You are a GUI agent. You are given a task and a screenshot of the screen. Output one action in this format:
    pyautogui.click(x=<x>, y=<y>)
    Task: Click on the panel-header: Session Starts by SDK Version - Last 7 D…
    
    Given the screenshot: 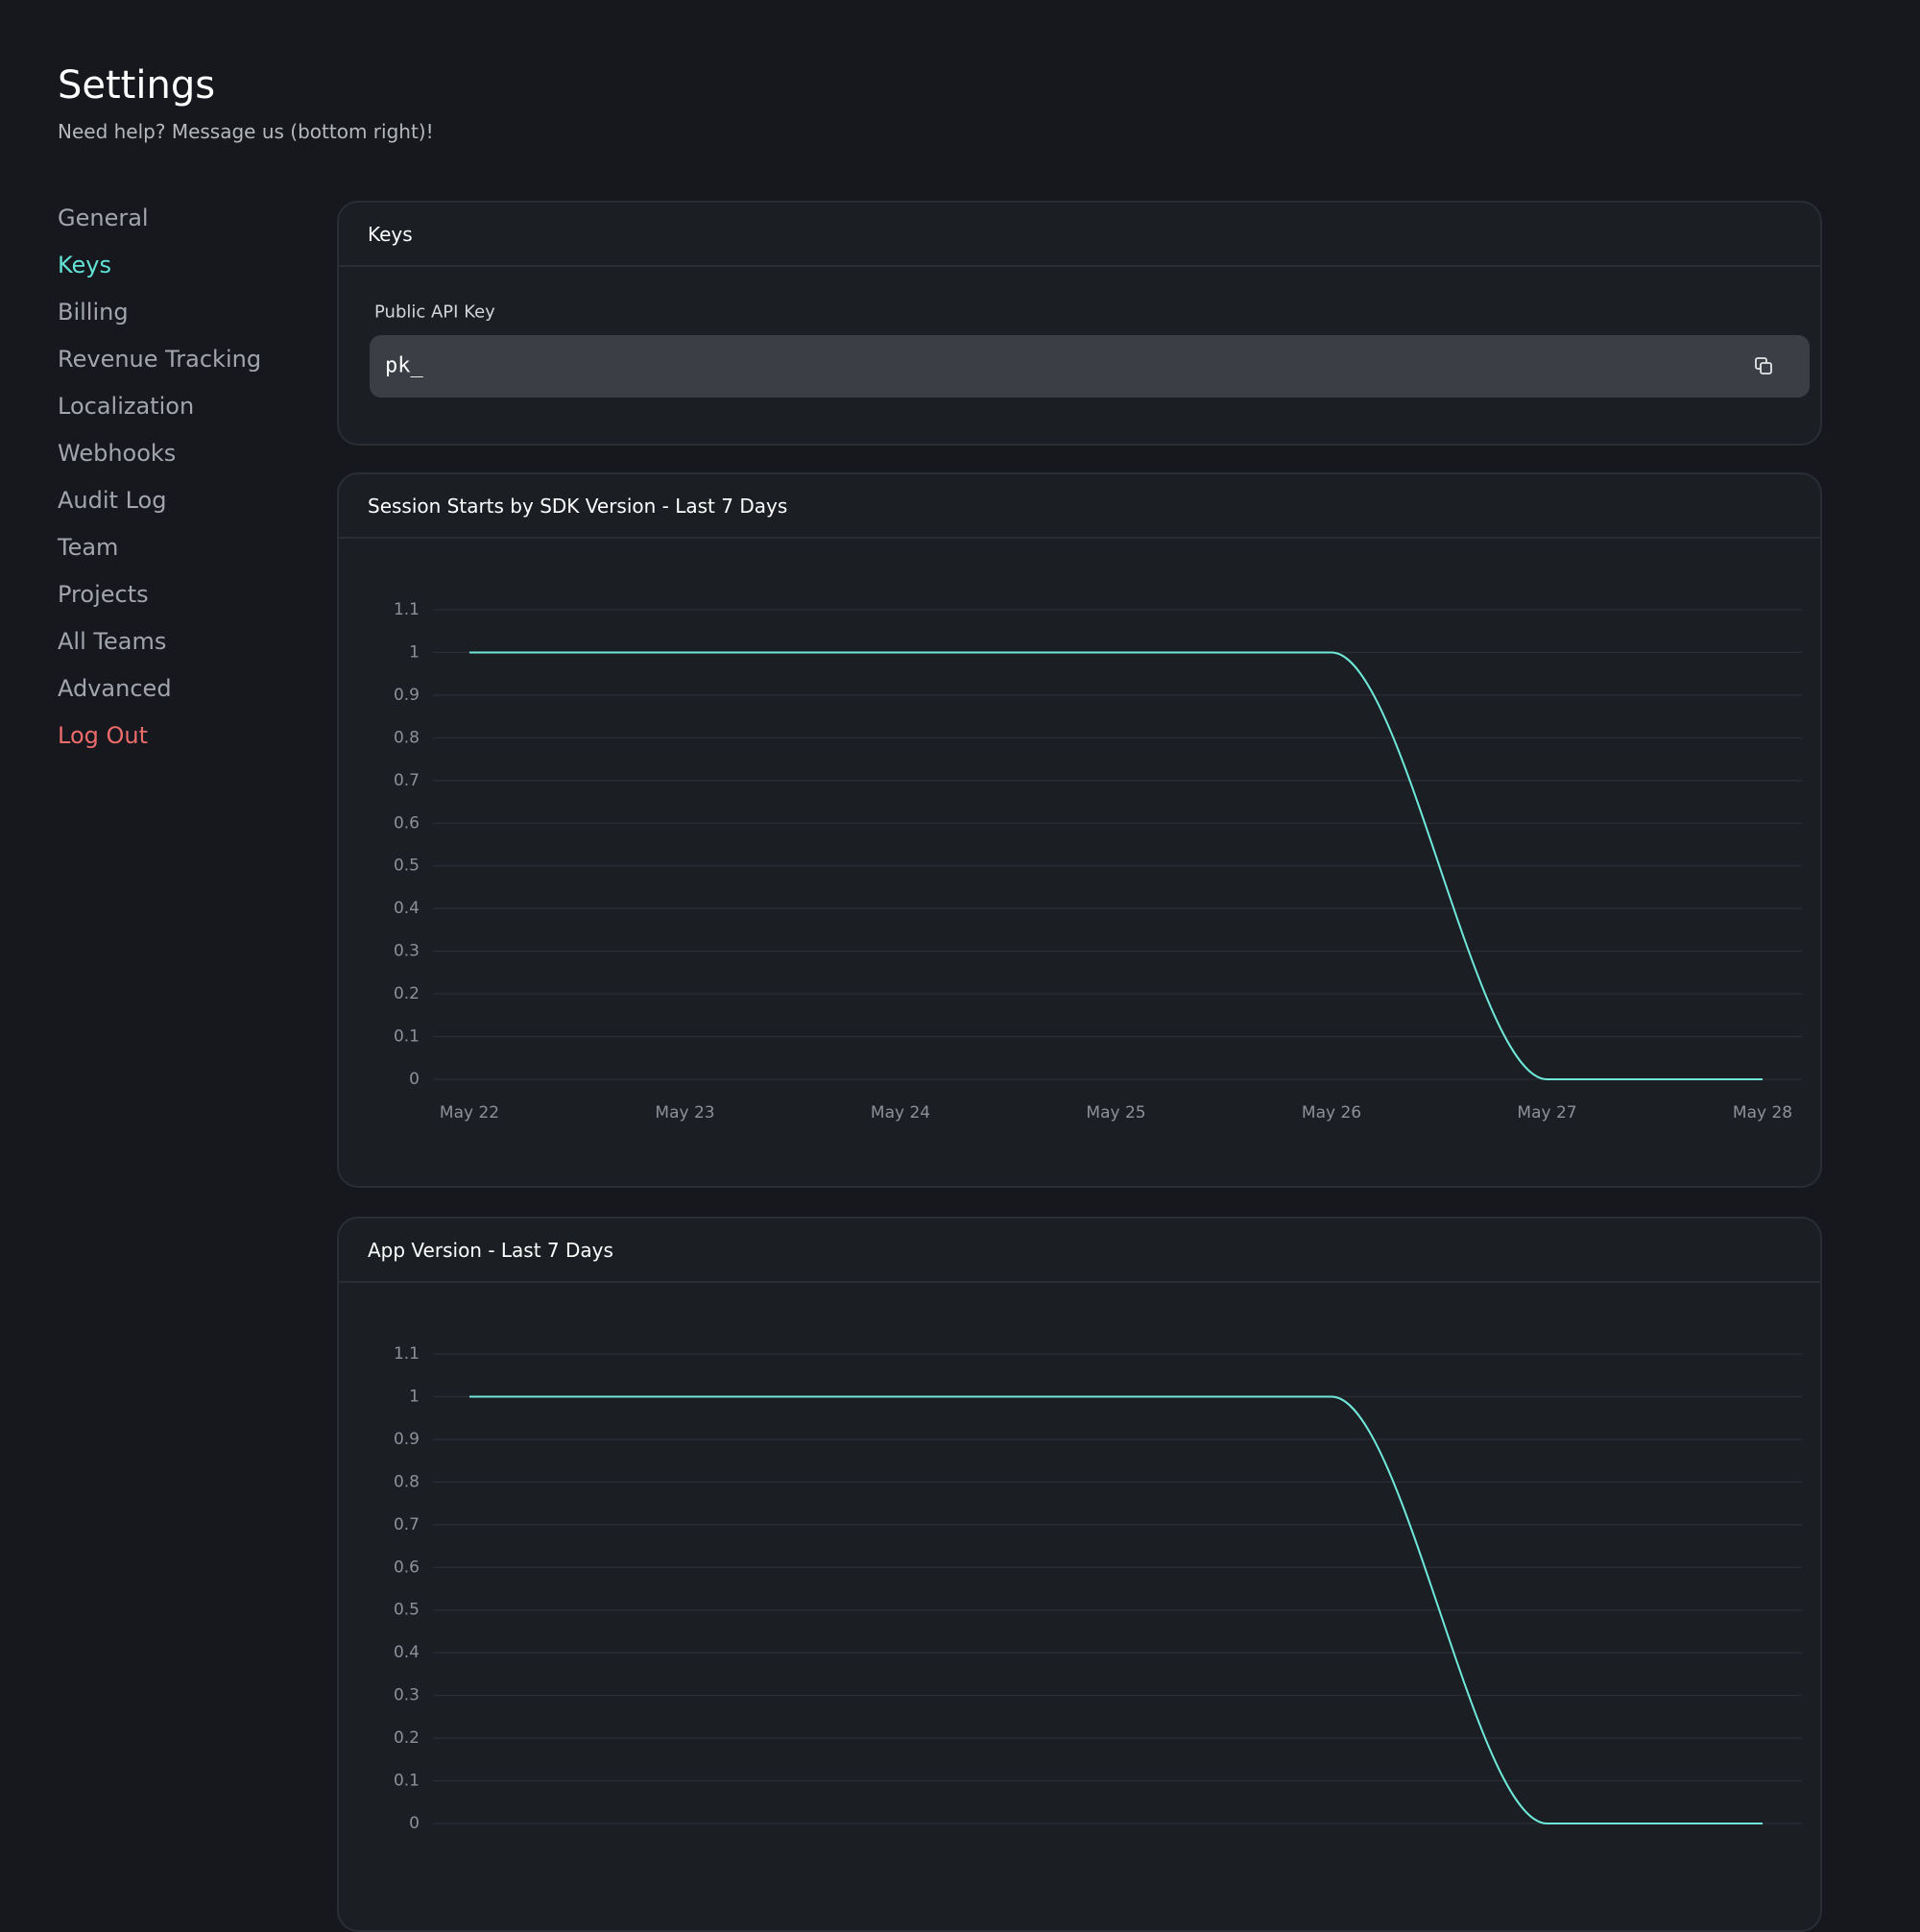 What is the action you would take?
    pyautogui.click(x=1079, y=506)
    